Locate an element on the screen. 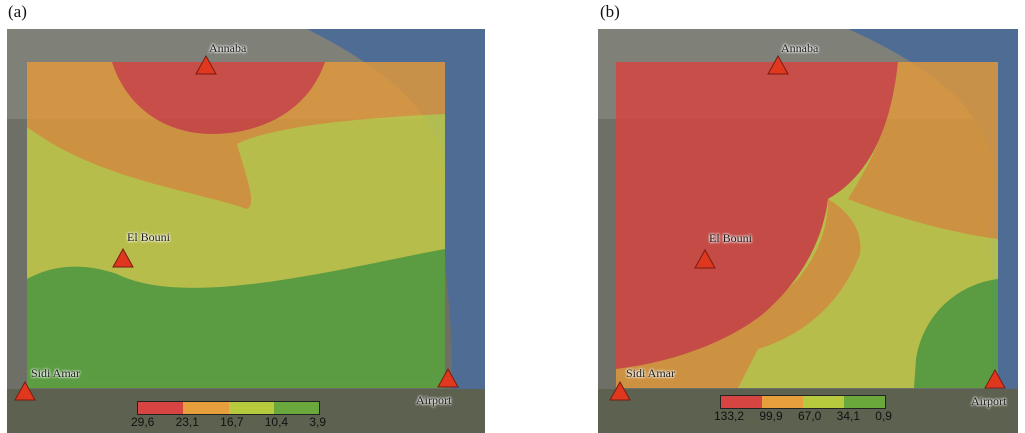 The height and width of the screenshot is (433, 1025). zone-orange-east is located at coordinates (923, 150).